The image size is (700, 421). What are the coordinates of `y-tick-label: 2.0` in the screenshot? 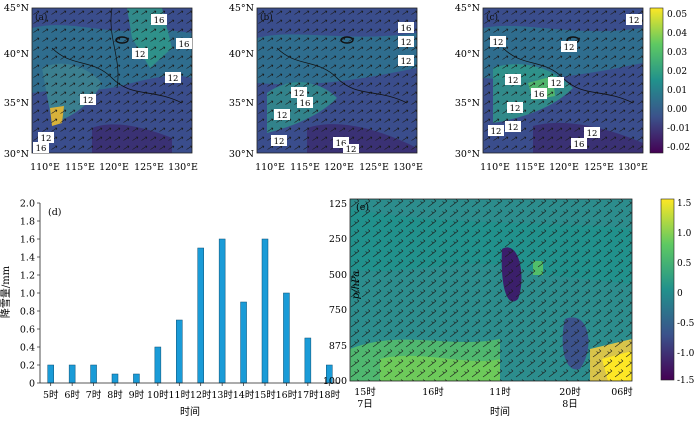 It's located at (27, 204).